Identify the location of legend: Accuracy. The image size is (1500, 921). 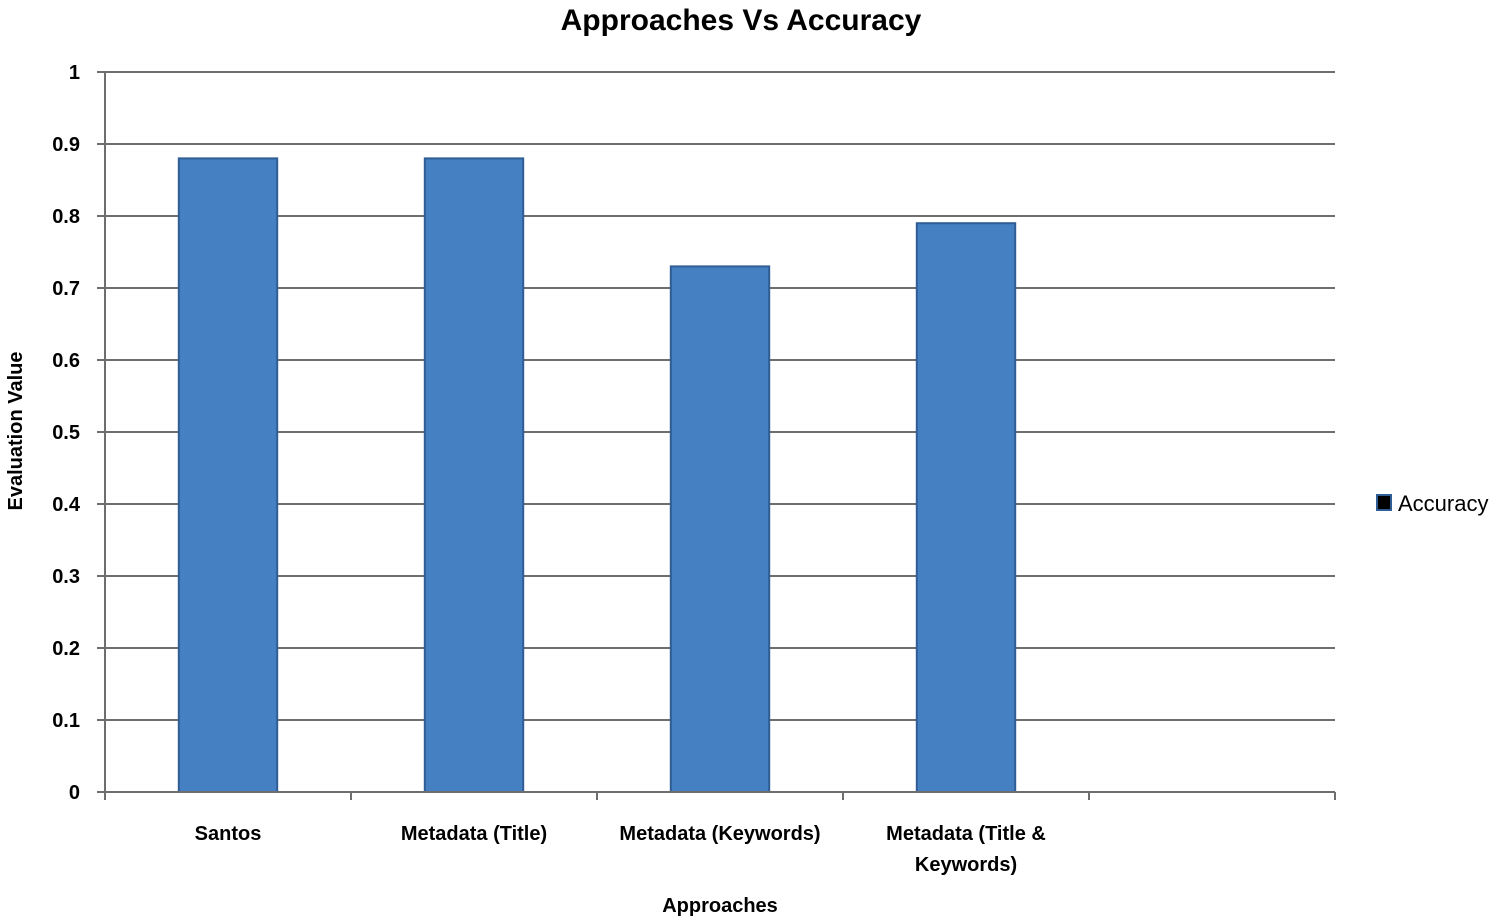
(1432, 503).